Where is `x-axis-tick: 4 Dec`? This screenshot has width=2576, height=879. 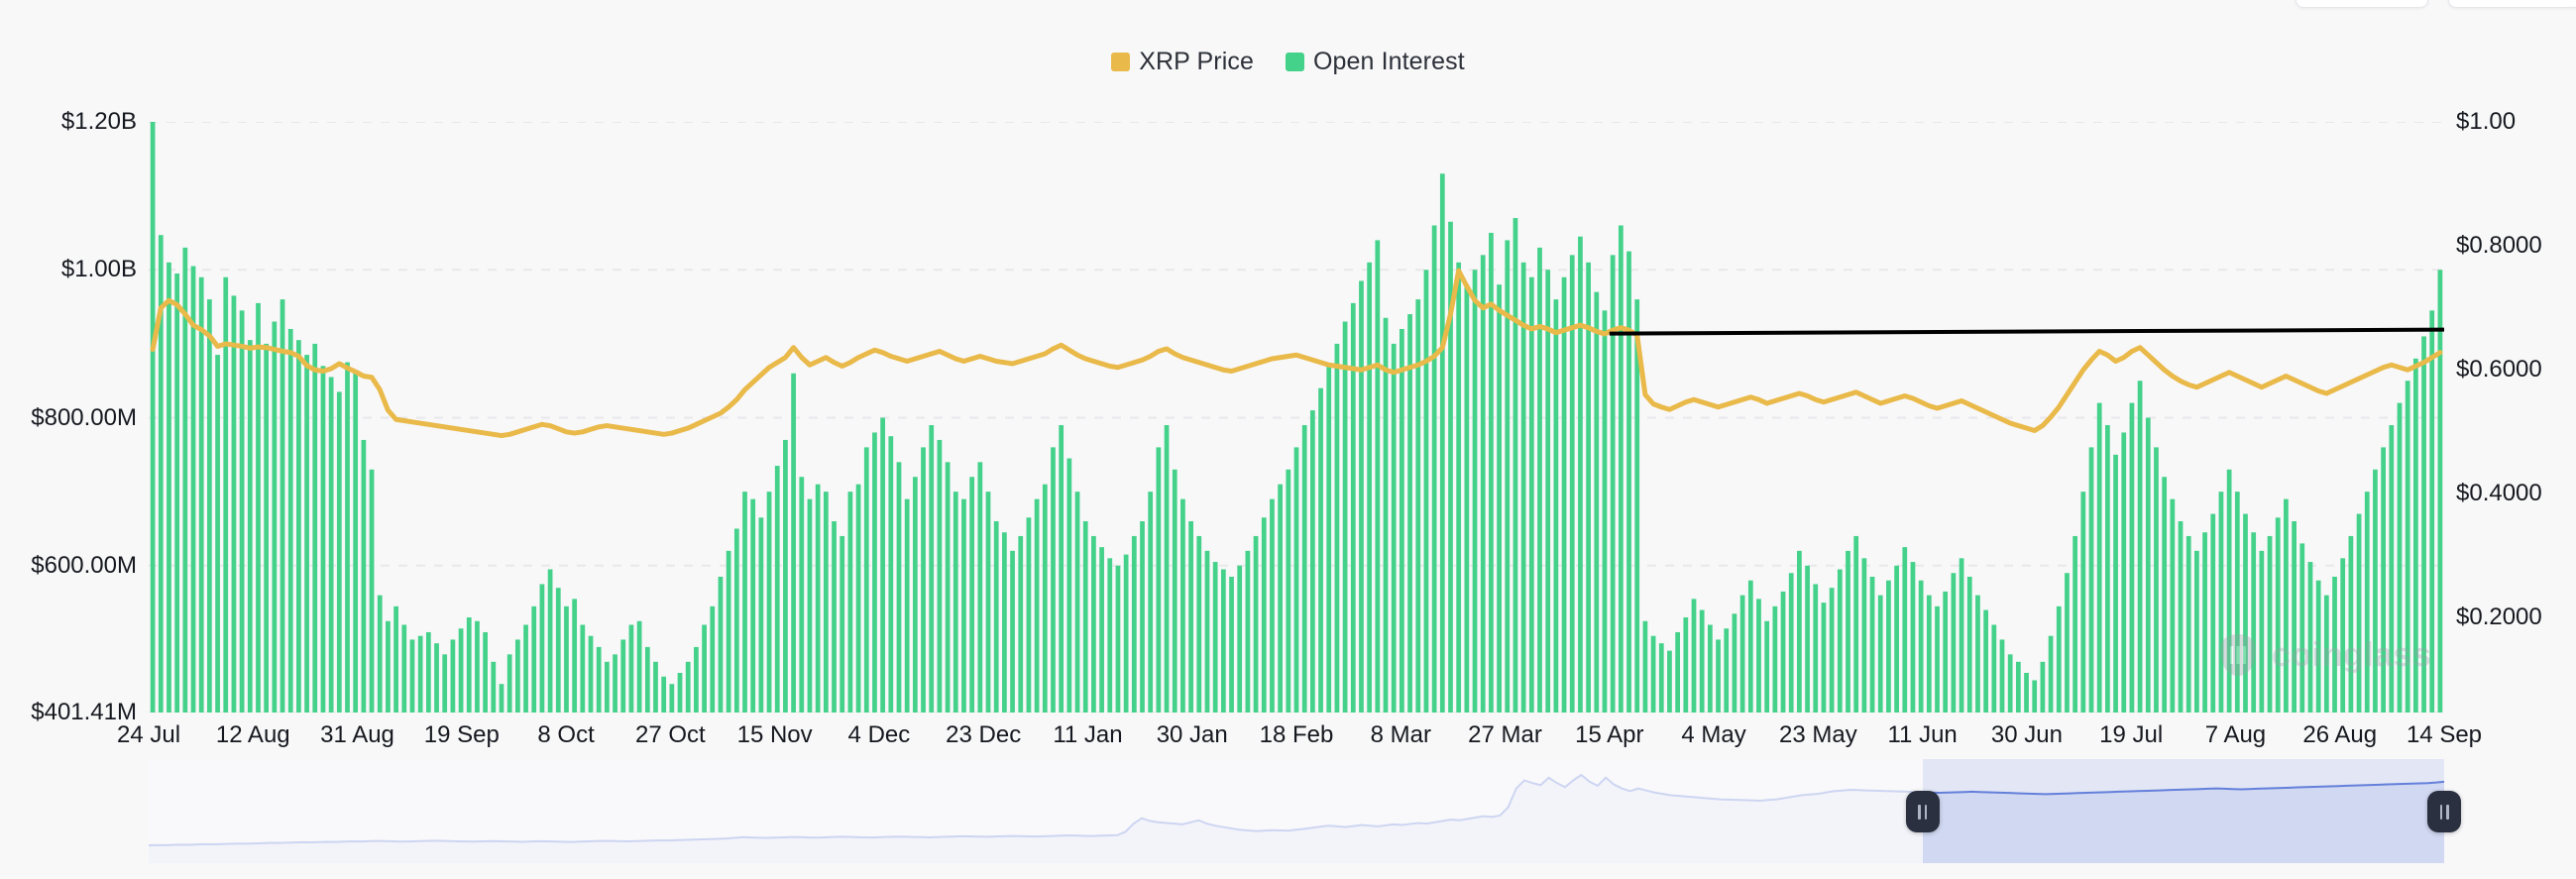 x-axis-tick: 4 Dec is located at coordinates (879, 734).